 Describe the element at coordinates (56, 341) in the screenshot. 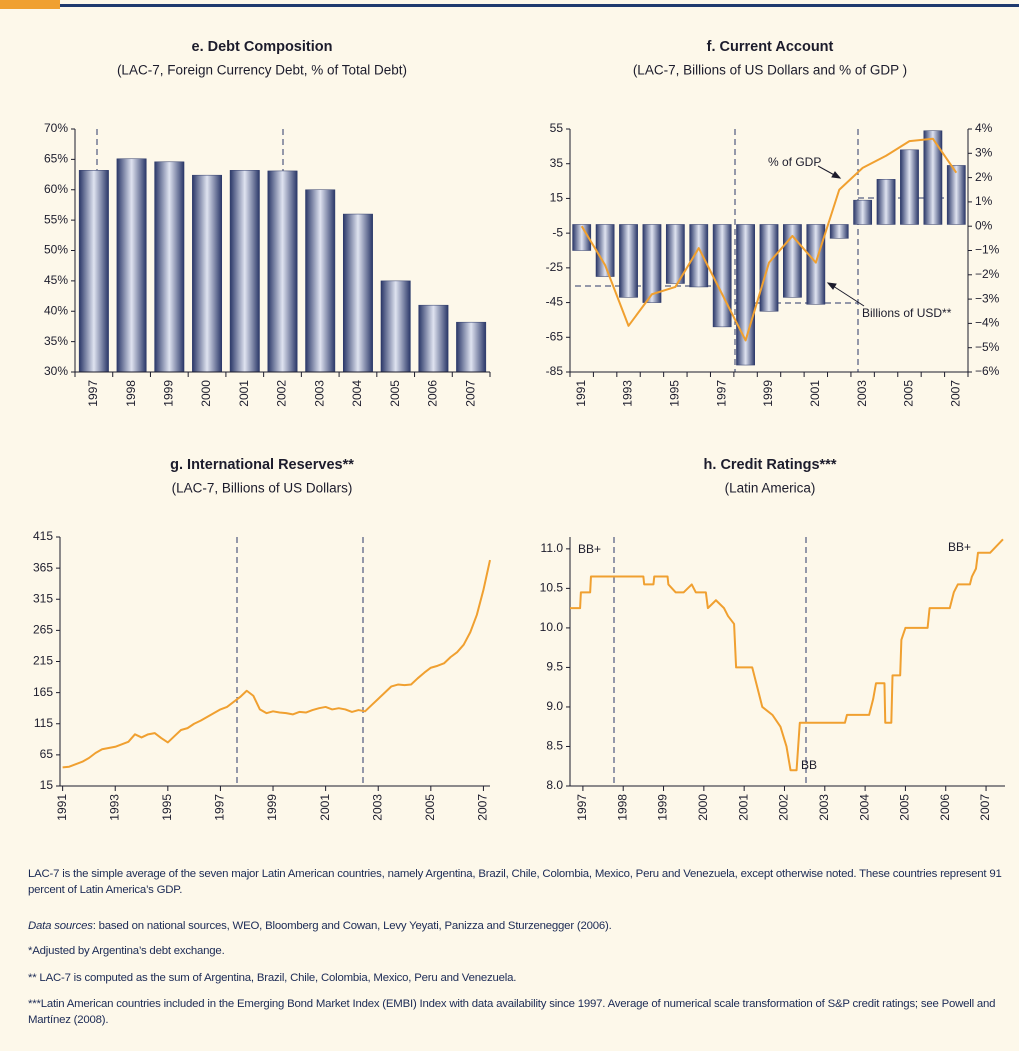

I see `y-tick-label: 35%` at that location.